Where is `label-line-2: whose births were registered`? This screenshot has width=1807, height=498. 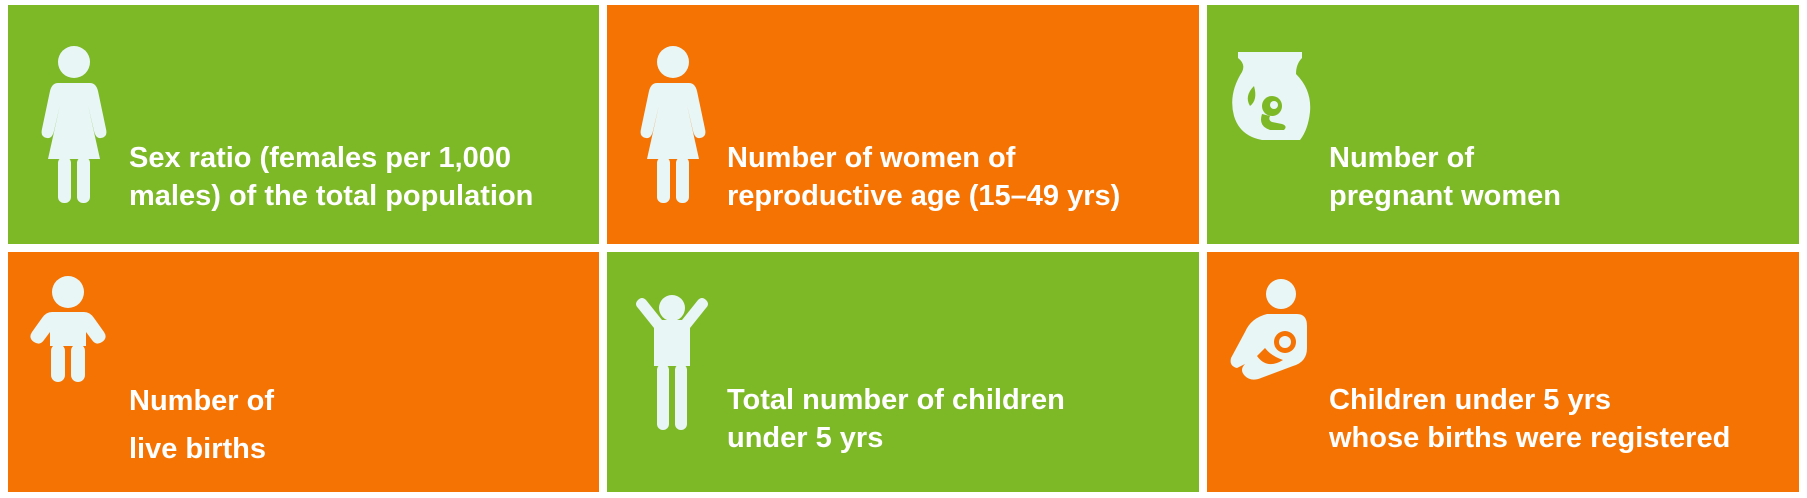
label-line-2: whose births were registered is located at coordinates (1530, 438).